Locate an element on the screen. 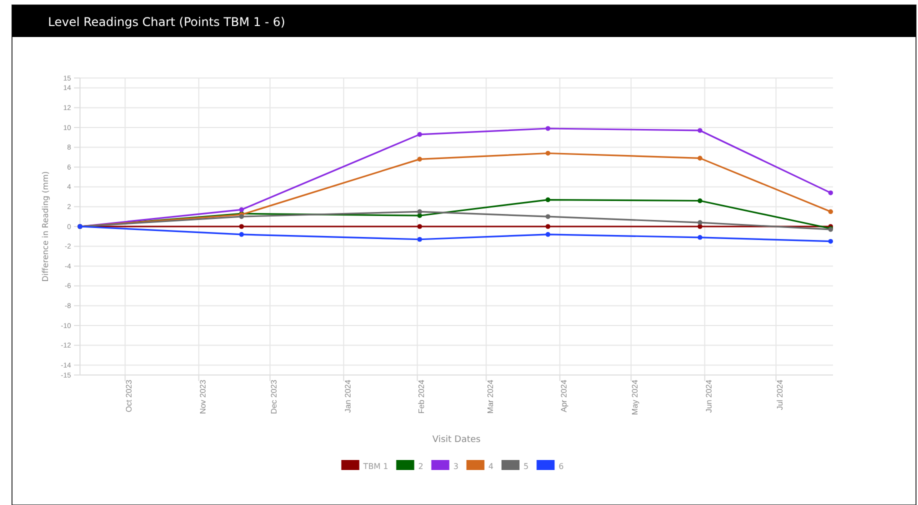  chart-title: Level Readings Chart (Points TBM 1 - 6) is located at coordinates (167, 22).